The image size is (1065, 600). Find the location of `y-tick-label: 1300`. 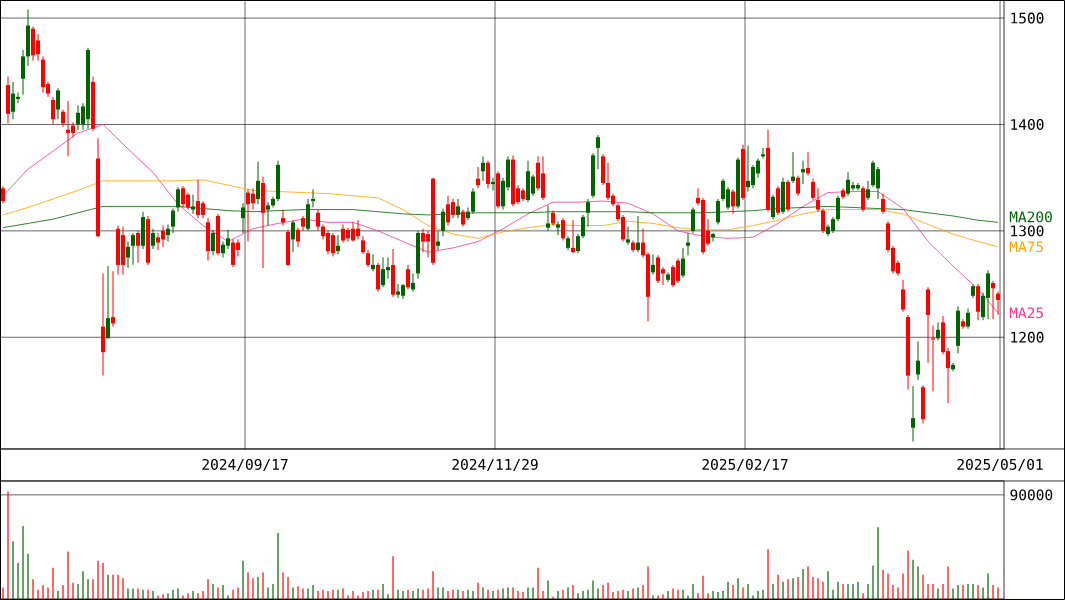

y-tick-label: 1300 is located at coordinates (1027, 231).